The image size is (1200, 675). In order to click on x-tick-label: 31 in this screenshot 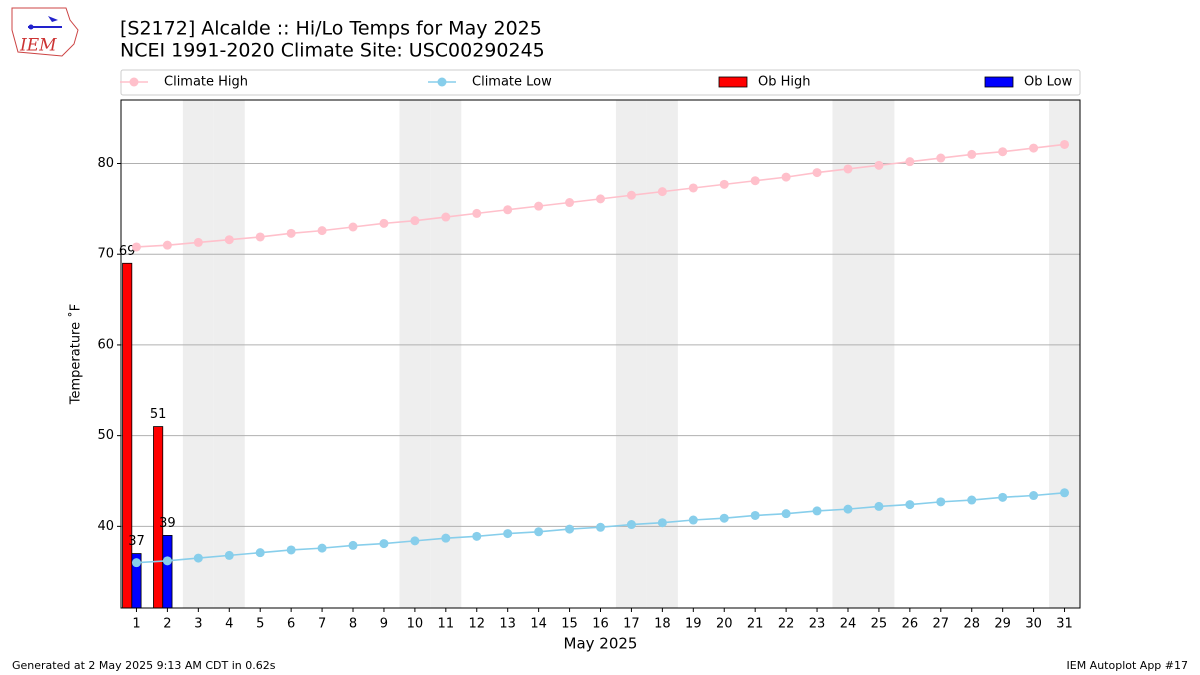, I will do `click(1064, 624)`.